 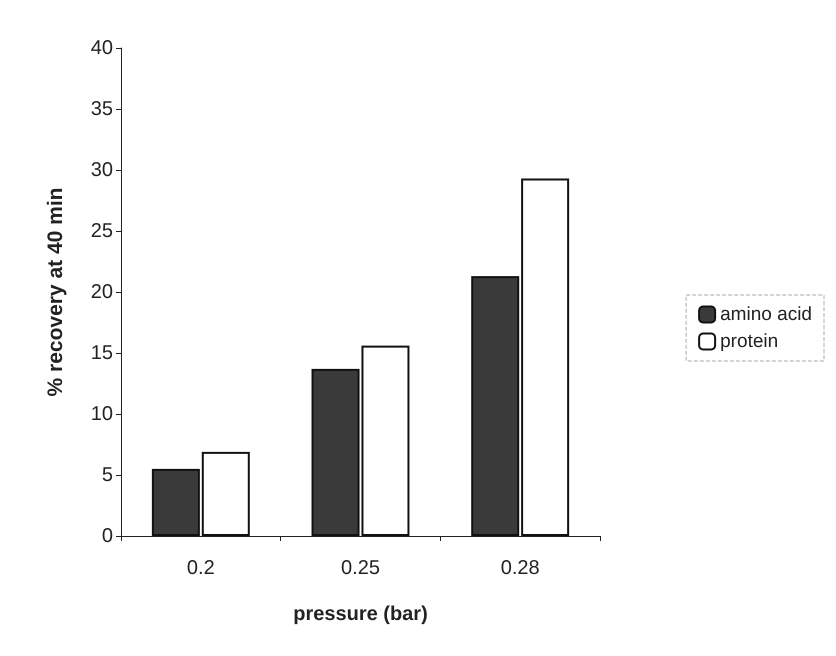 What do you see at coordinates (766, 314) in the screenshot?
I see `legend-label: amino acid` at bounding box center [766, 314].